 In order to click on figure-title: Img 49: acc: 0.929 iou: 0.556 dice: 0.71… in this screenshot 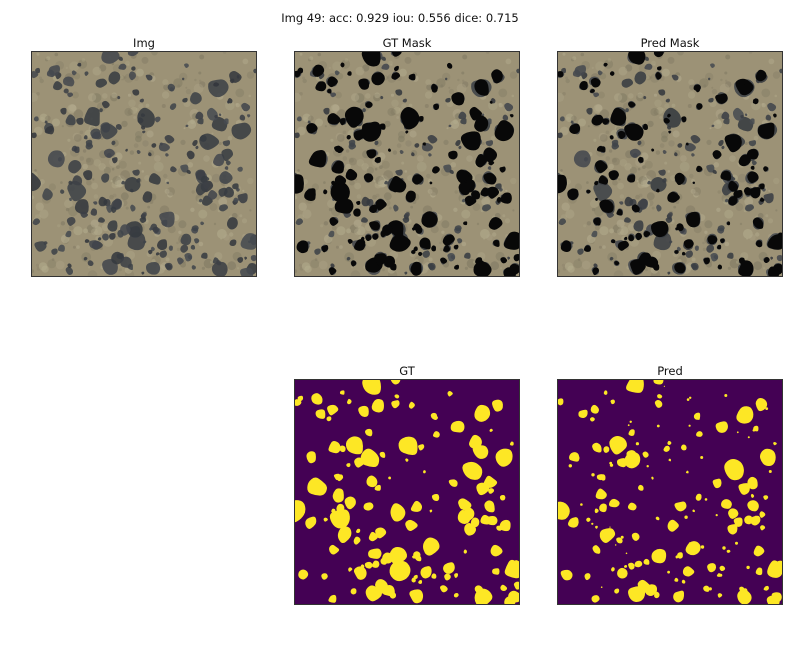, I will do `click(400, 18)`.